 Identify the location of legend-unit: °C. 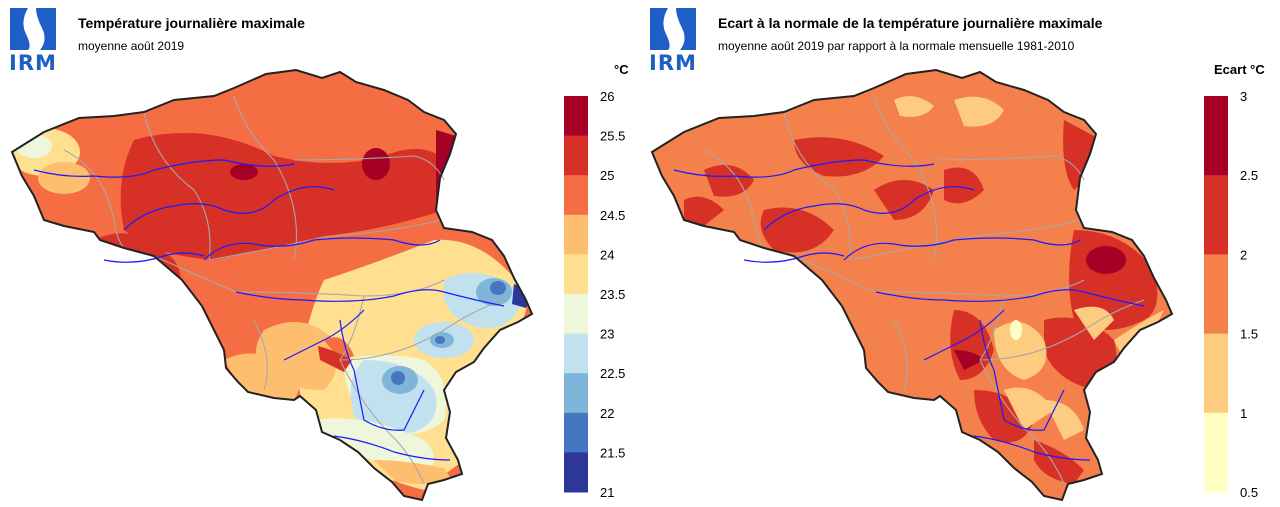
(621, 69).